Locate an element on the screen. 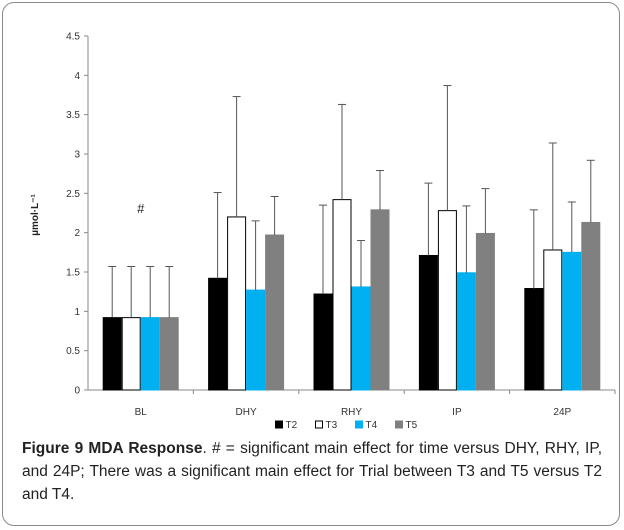 This screenshot has width=624, height=530. legend-item-T3: T3 is located at coordinates (326, 425).